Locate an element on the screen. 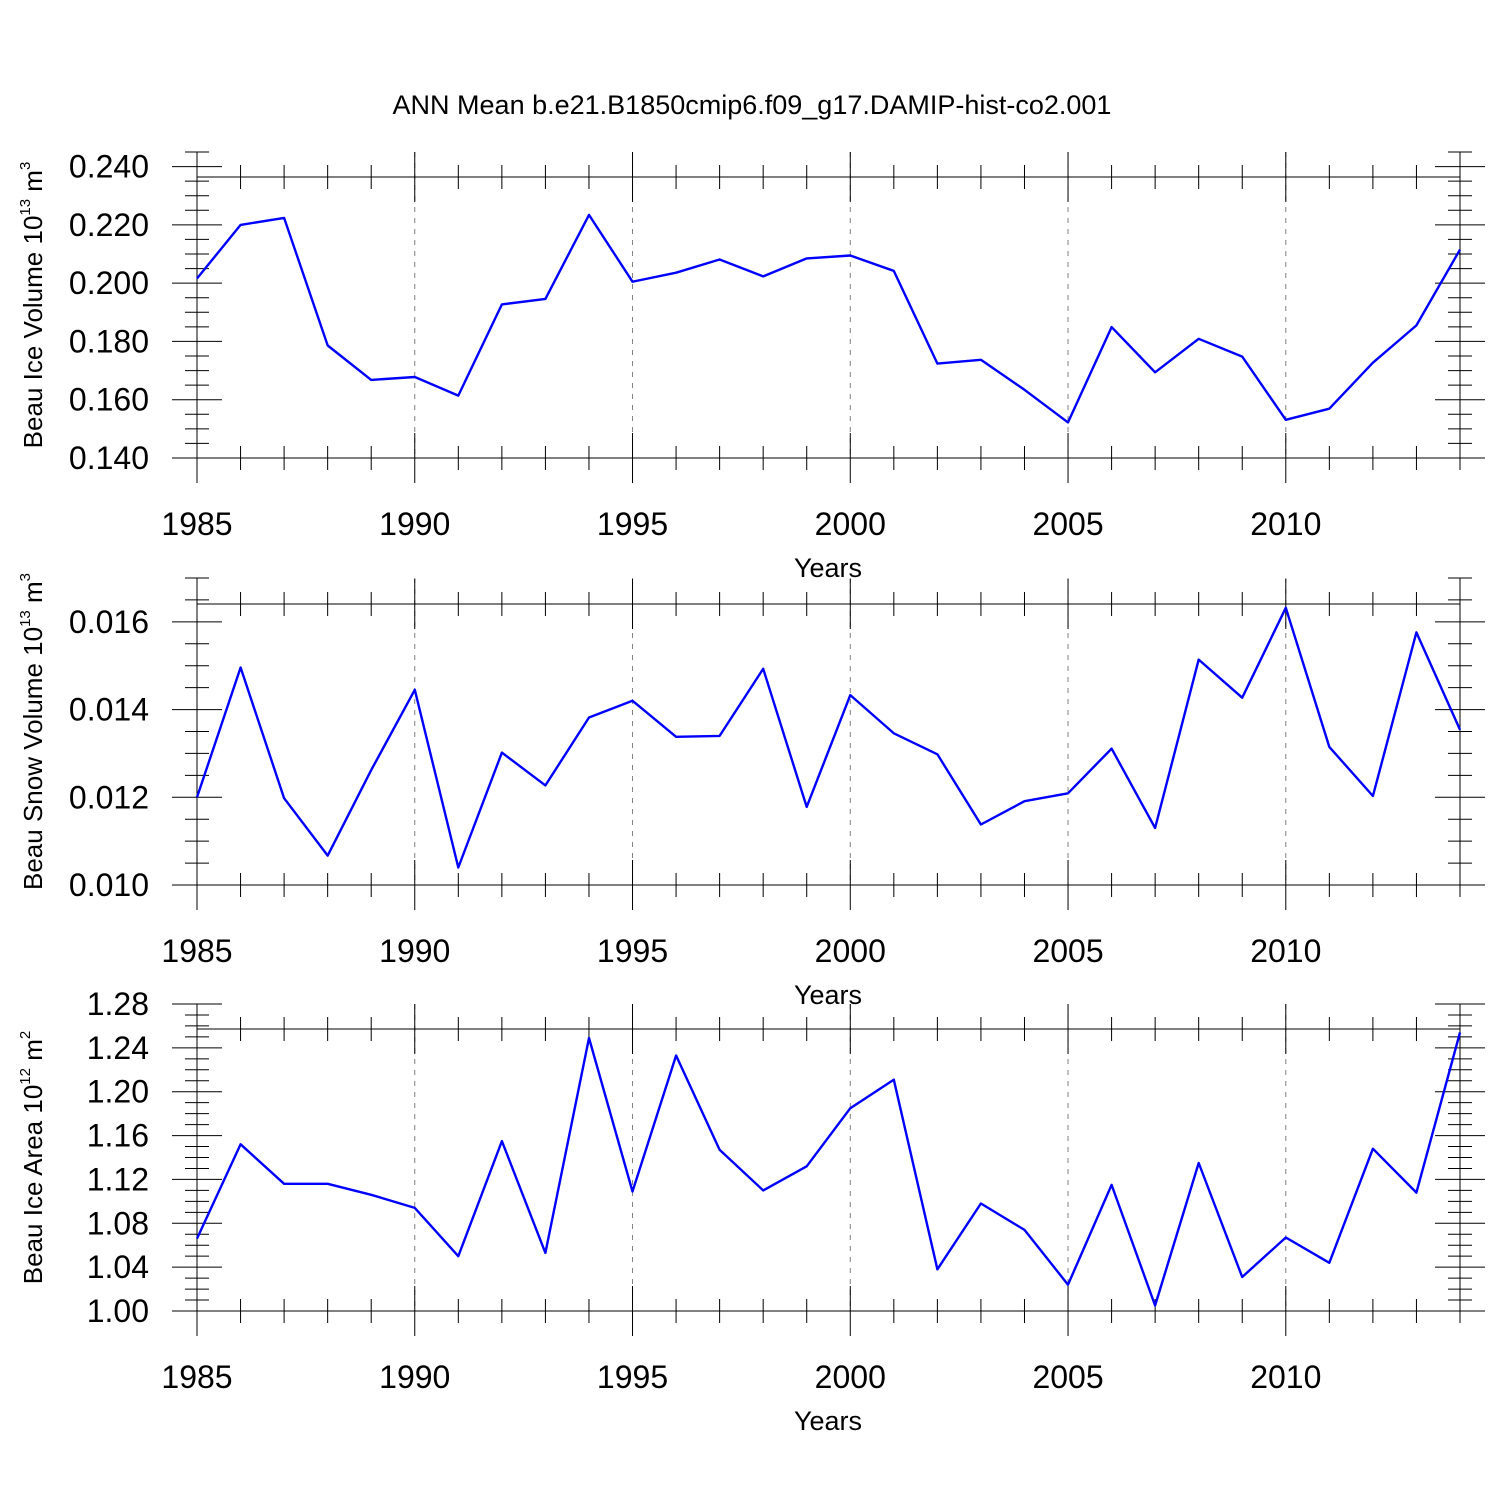 The width and height of the screenshot is (1500, 1500). ice-volume-y-tick-label: 0.180 is located at coordinates (109, 341).